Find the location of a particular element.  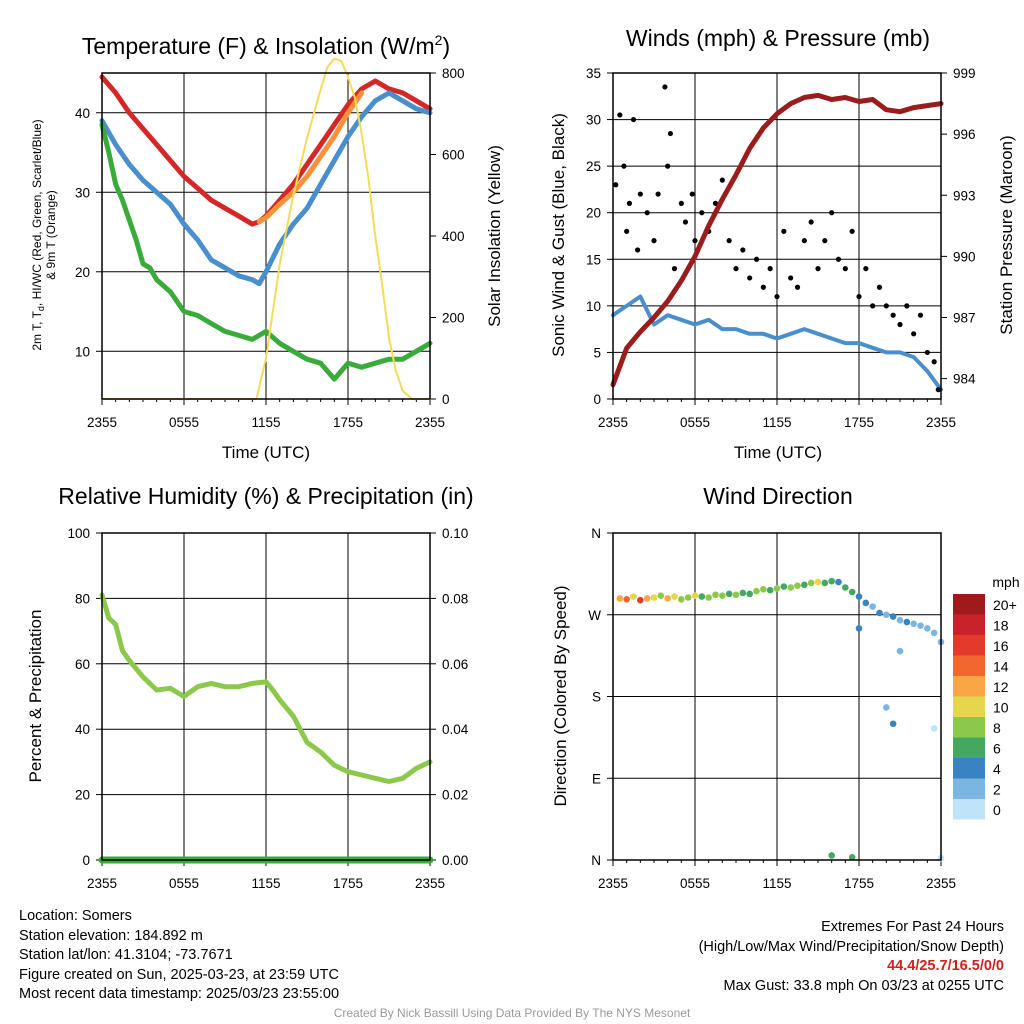

y2-tick-label: 0.06 is located at coordinates (455, 664).